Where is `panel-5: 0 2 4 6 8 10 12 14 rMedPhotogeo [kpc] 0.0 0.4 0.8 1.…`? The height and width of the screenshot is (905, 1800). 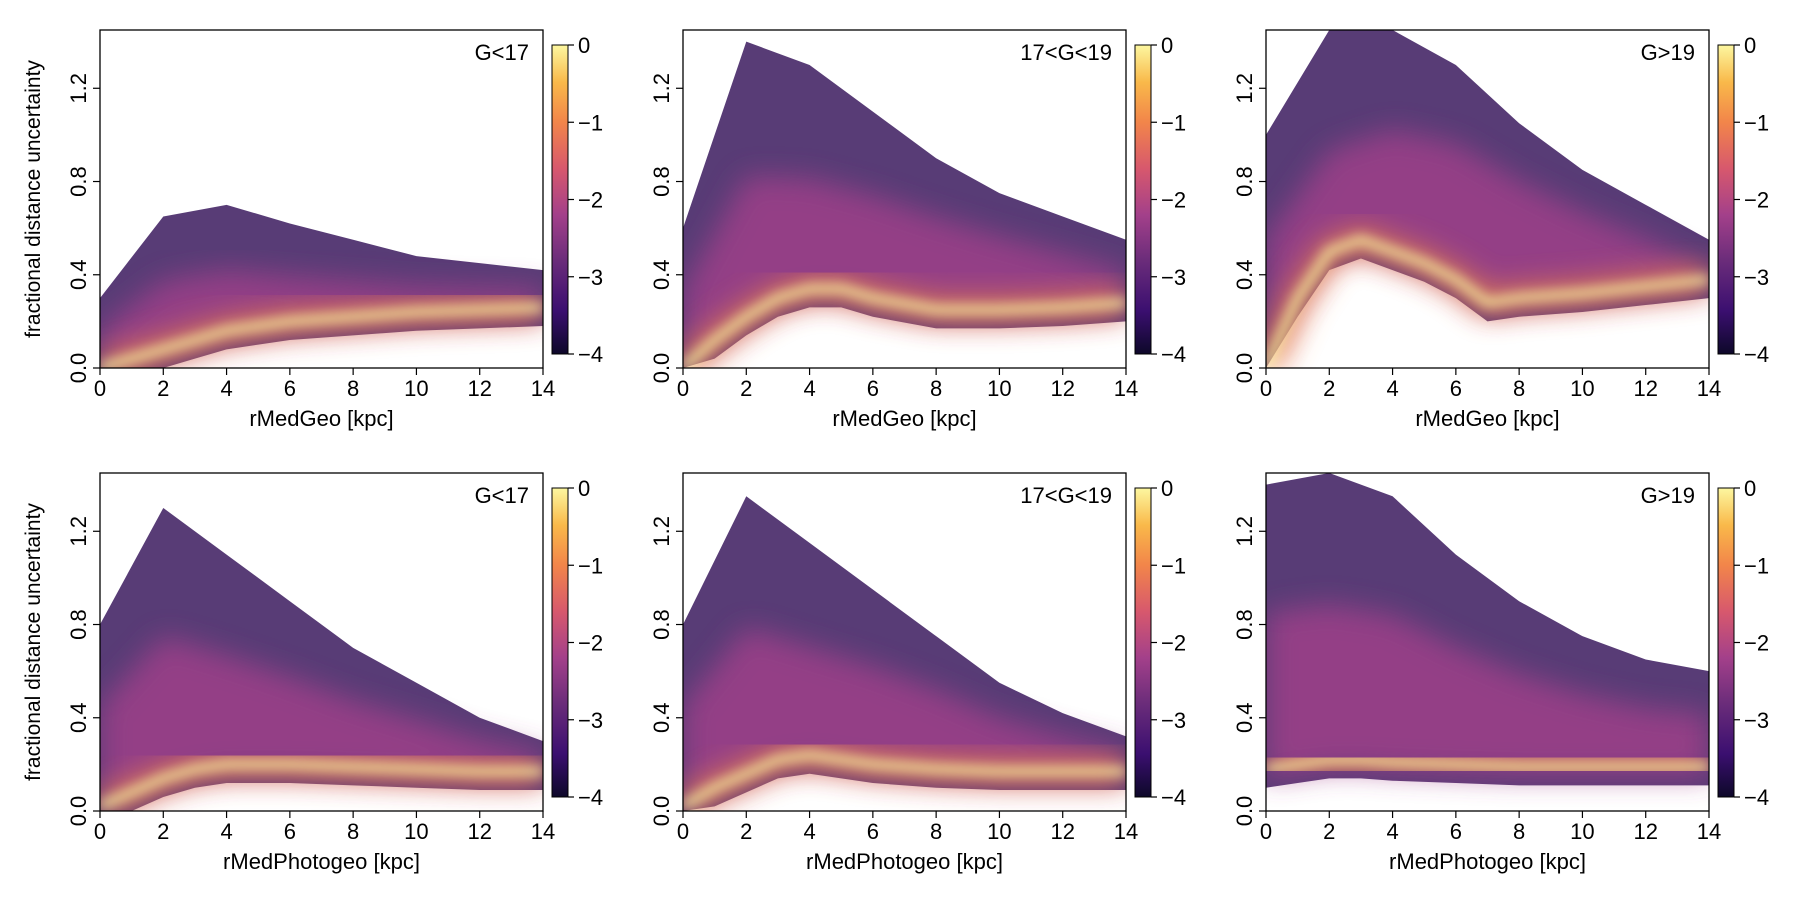 panel-5: 0 2 4 6 8 10 12 14 rMedPhotogeo [kpc] 0.0 0.4 0.8 1.… is located at coordinates (917, 673).